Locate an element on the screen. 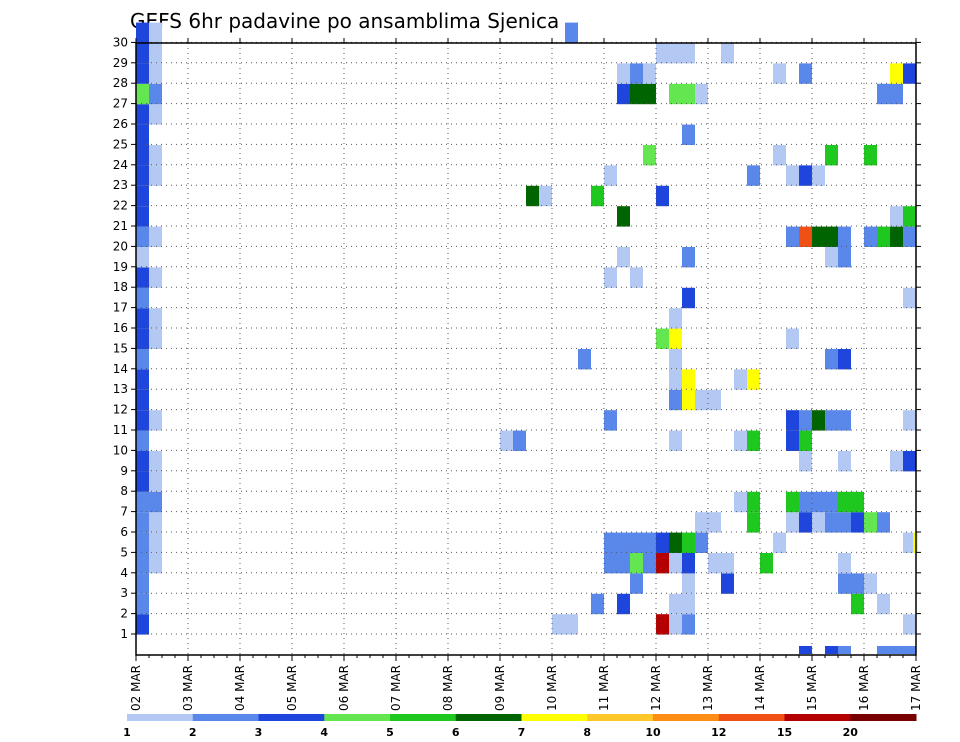 The width and height of the screenshot is (960, 742). x-tick-label: 12 MAR is located at coordinates (656, 688).